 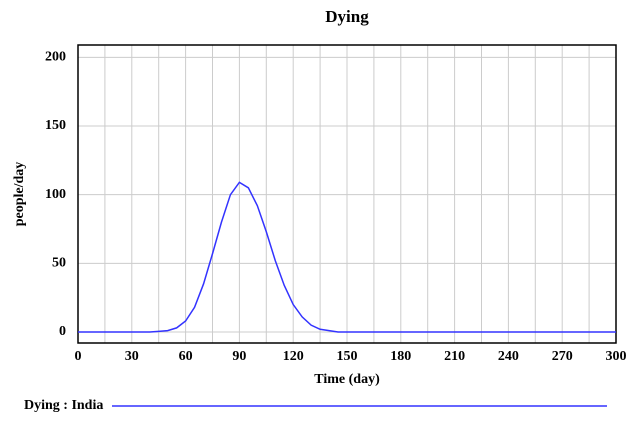 What do you see at coordinates (55, 194) in the screenshot?
I see `y-tick-label: 100` at bounding box center [55, 194].